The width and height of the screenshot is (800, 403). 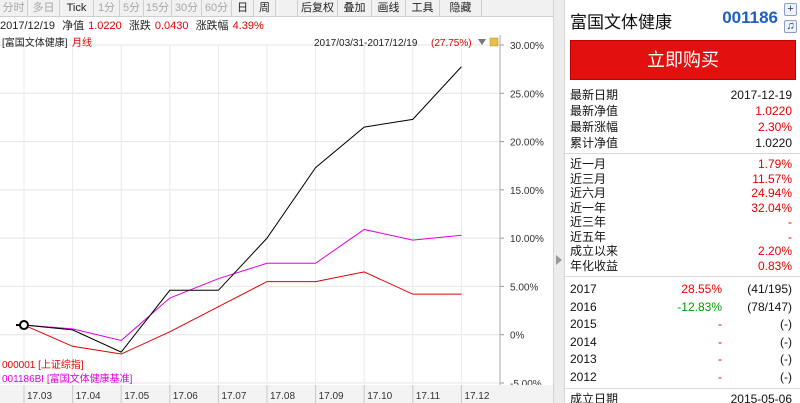 I want to click on x-tick-label: 17.05, so click(x=136, y=396).